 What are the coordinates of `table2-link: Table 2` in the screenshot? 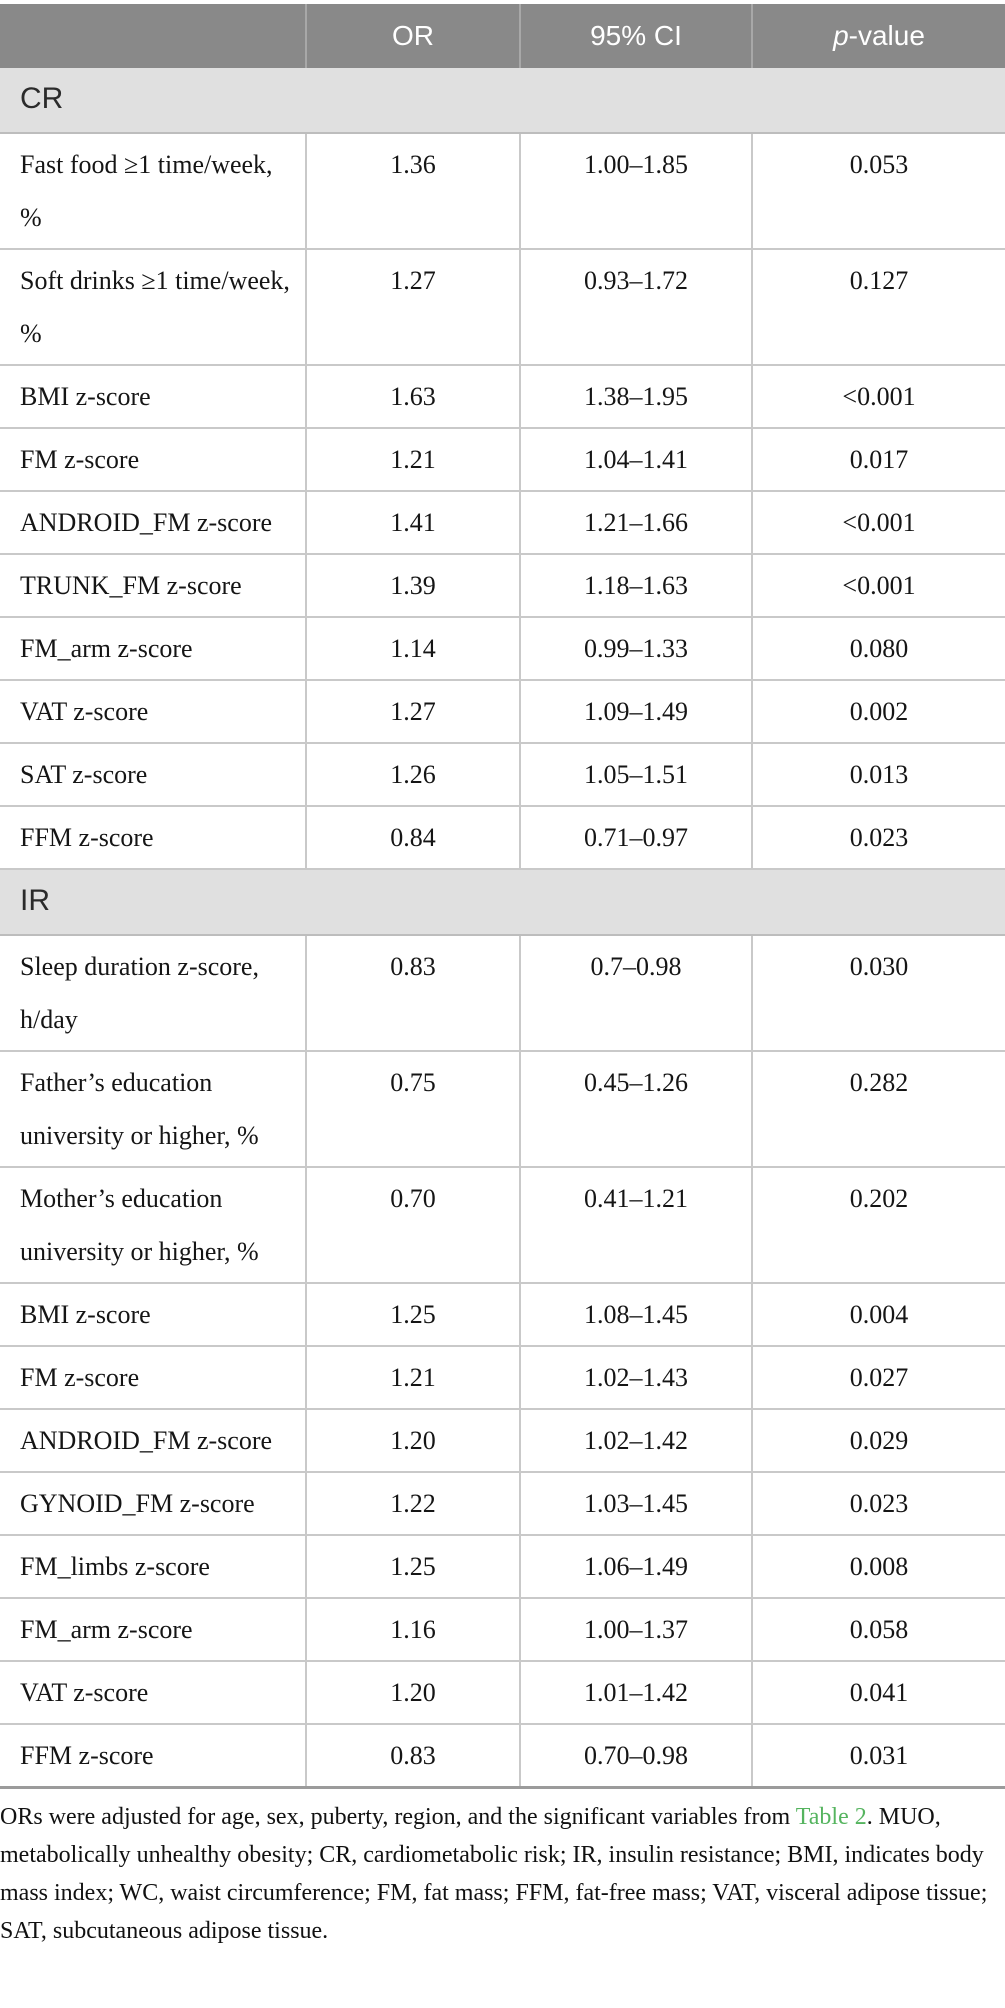 It's located at (831, 1817).